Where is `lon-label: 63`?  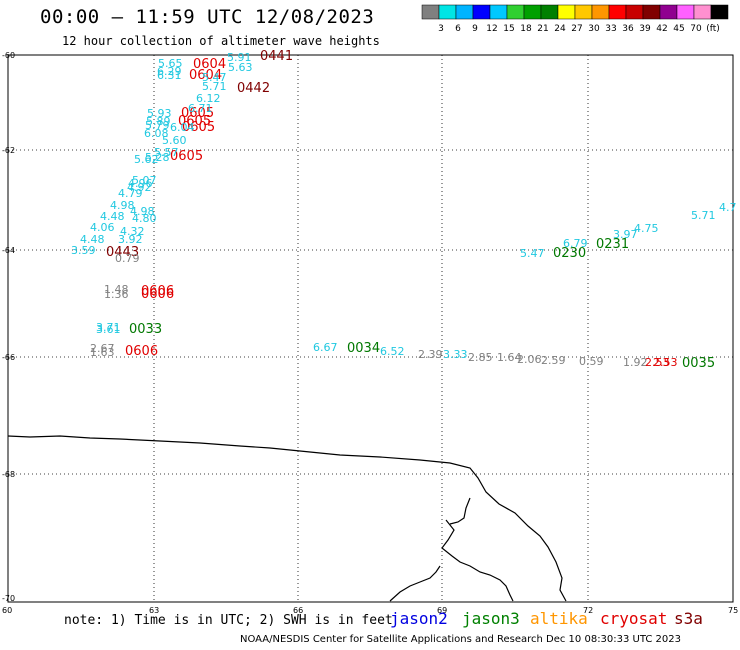 lon-label: 63 is located at coordinates (154, 610).